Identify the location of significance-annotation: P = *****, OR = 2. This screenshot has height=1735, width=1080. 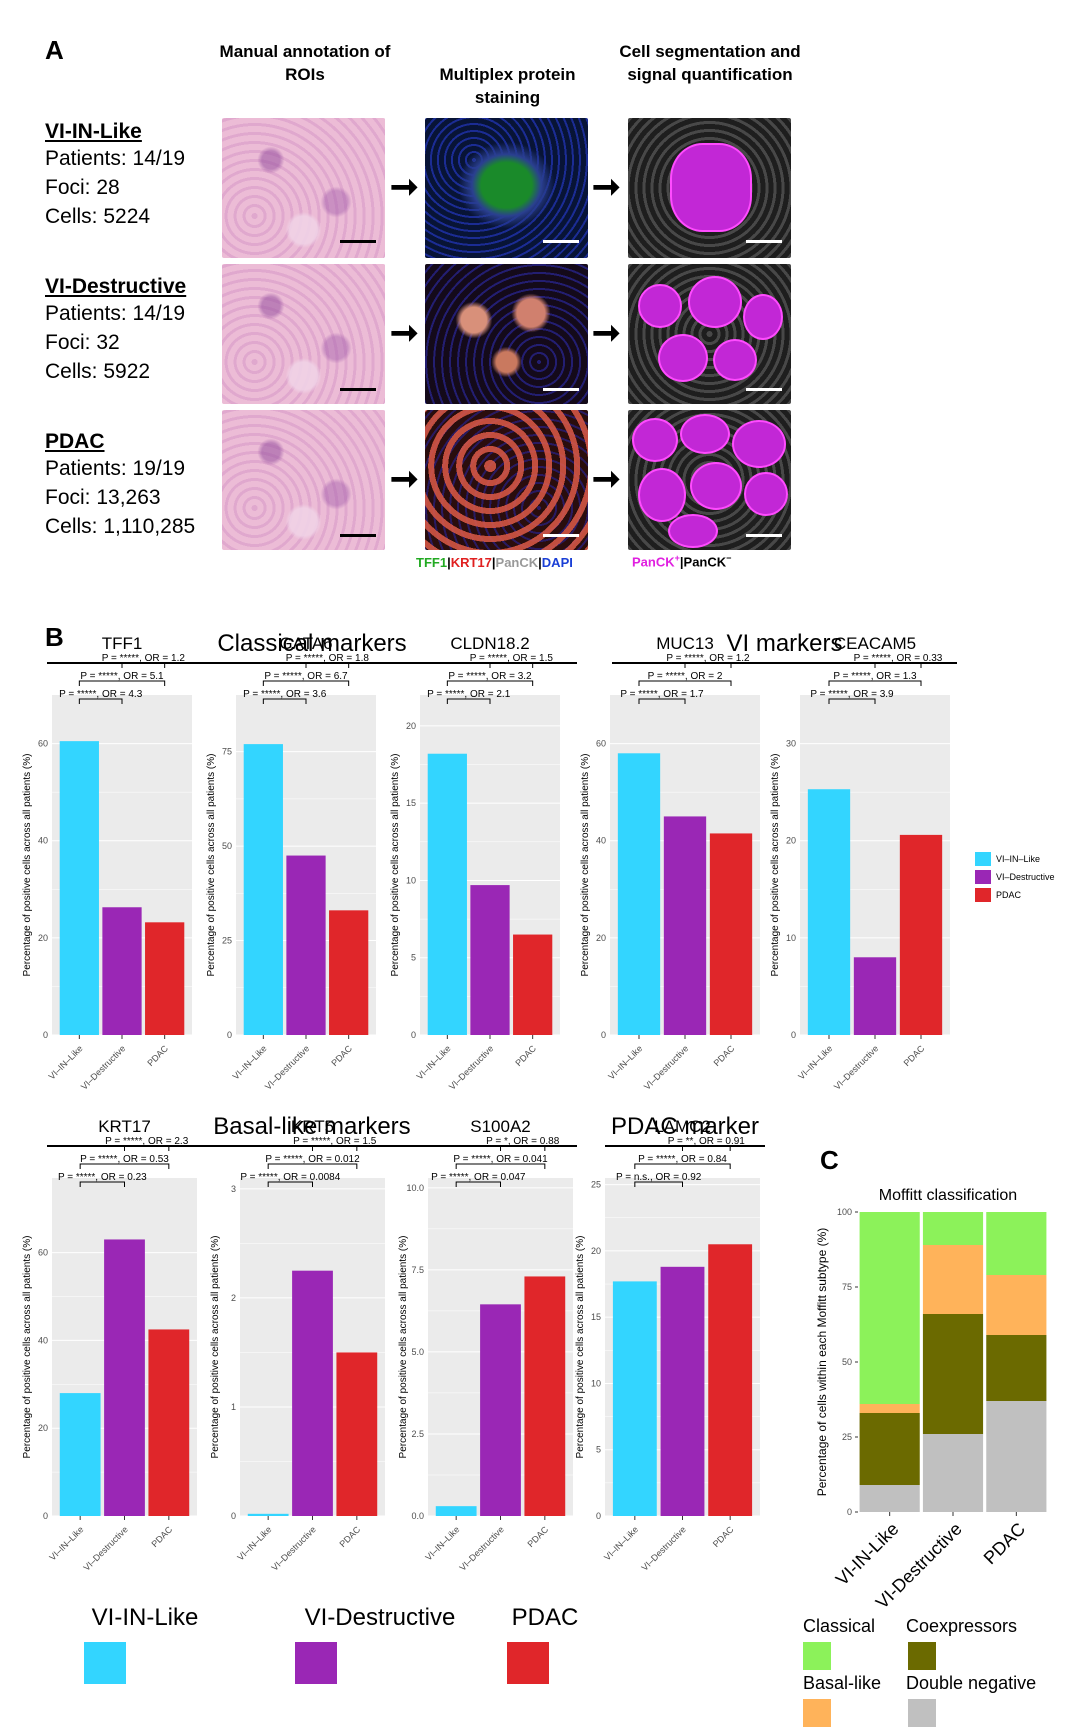
(685, 676).